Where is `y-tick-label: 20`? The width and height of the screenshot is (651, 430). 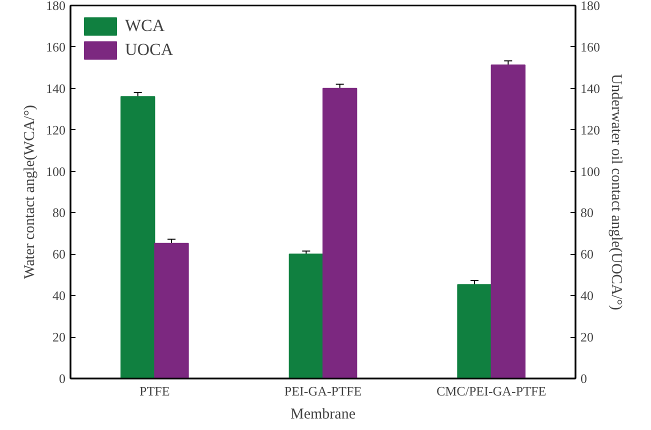 y-tick-label: 20 is located at coordinates (59, 337).